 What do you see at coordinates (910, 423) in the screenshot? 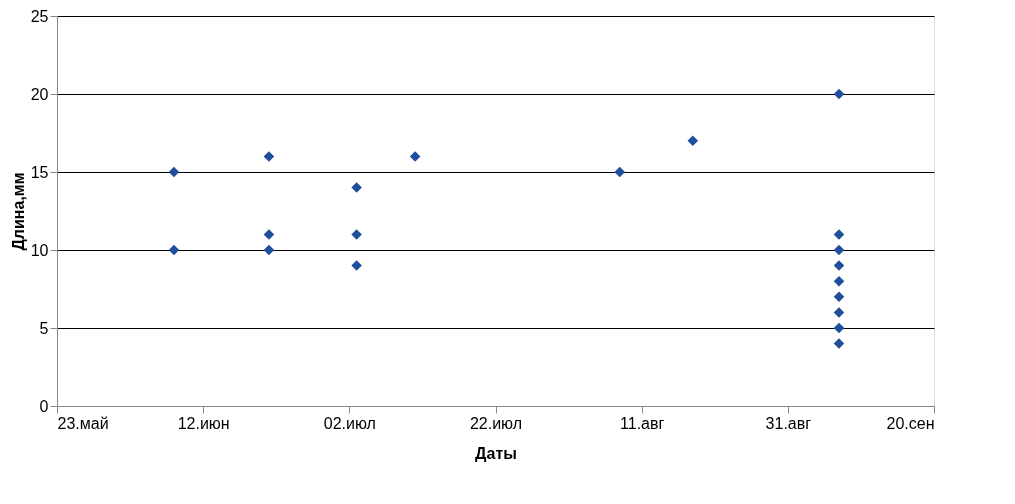
I see `x-tick-label: 20.сен` at bounding box center [910, 423].